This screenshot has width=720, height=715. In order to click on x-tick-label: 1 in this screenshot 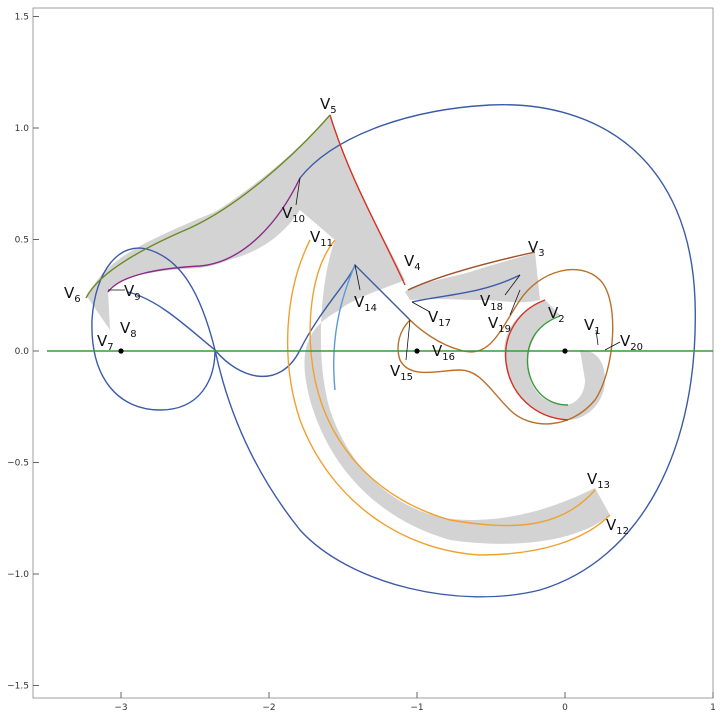, I will do `click(713, 708)`.